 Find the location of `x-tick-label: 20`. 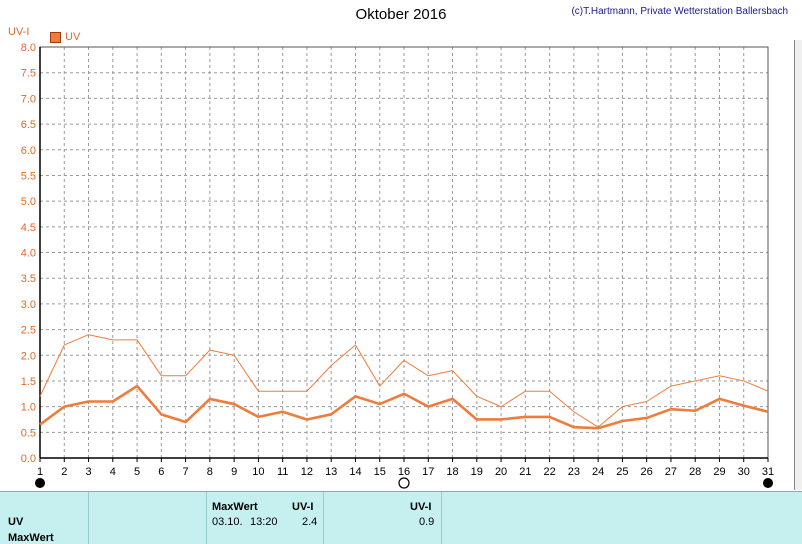

x-tick-label: 20 is located at coordinates (501, 472).